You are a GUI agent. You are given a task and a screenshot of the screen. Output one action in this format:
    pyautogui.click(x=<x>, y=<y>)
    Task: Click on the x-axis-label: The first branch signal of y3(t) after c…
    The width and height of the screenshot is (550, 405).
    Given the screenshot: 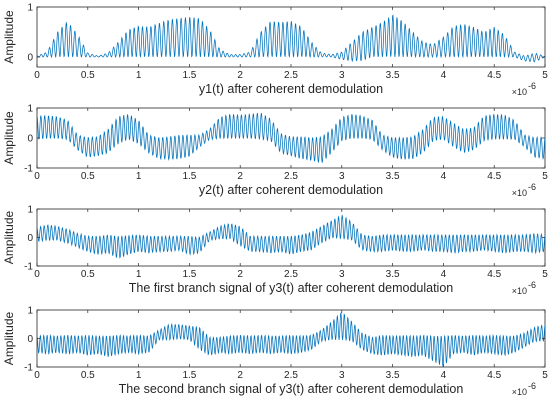 What is the action you would take?
    pyautogui.click(x=291, y=288)
    